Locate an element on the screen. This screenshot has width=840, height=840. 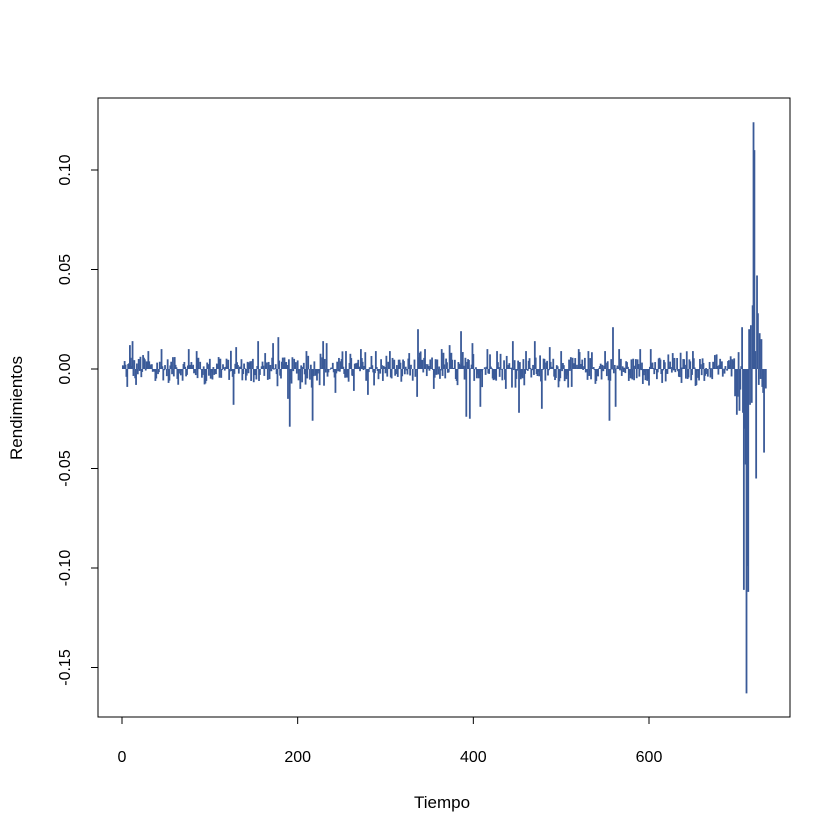
y-tick-label: 0.05 is located at coordinates (65, 269).